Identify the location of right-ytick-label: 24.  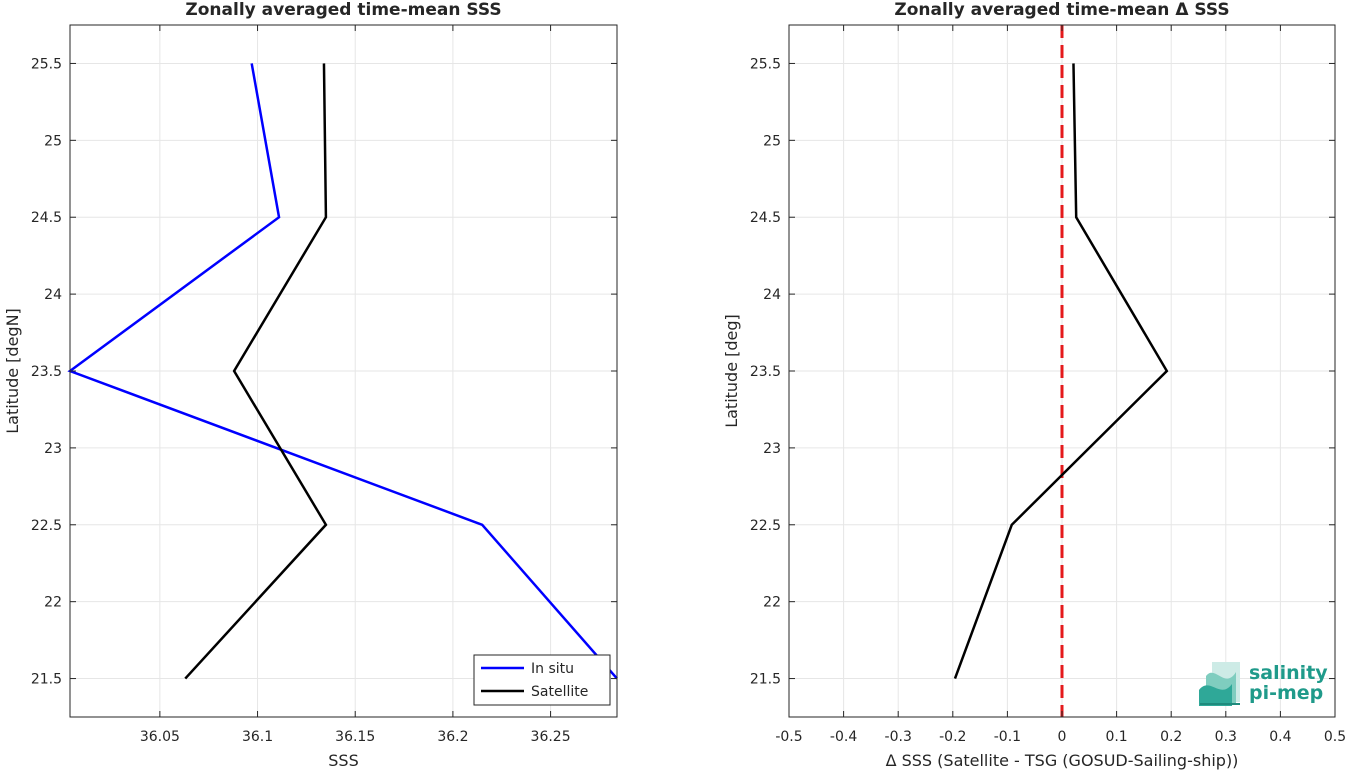
(772, 295).